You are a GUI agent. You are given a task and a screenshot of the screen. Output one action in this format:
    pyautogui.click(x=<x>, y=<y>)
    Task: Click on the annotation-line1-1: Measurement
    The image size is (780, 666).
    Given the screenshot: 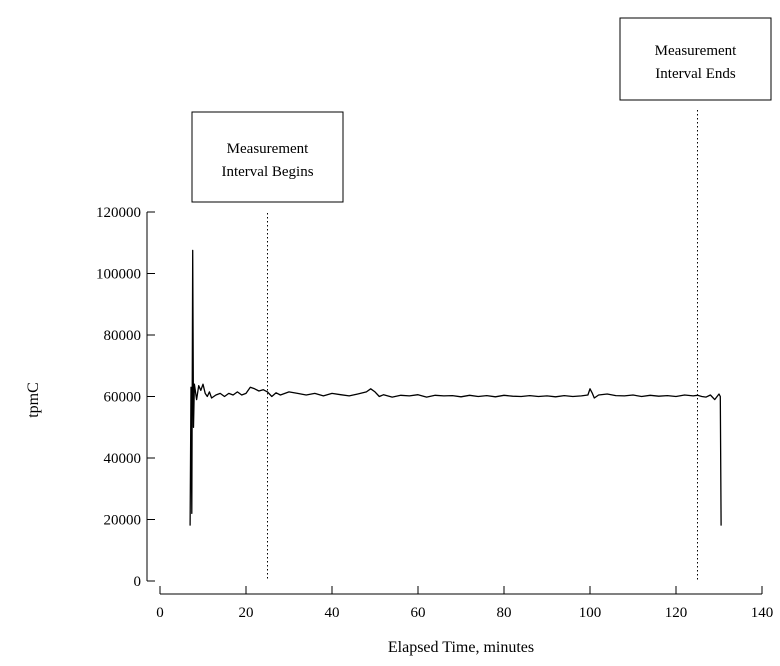 What is the action you would take?
    pyautogui.click(x=696, y=51)
    